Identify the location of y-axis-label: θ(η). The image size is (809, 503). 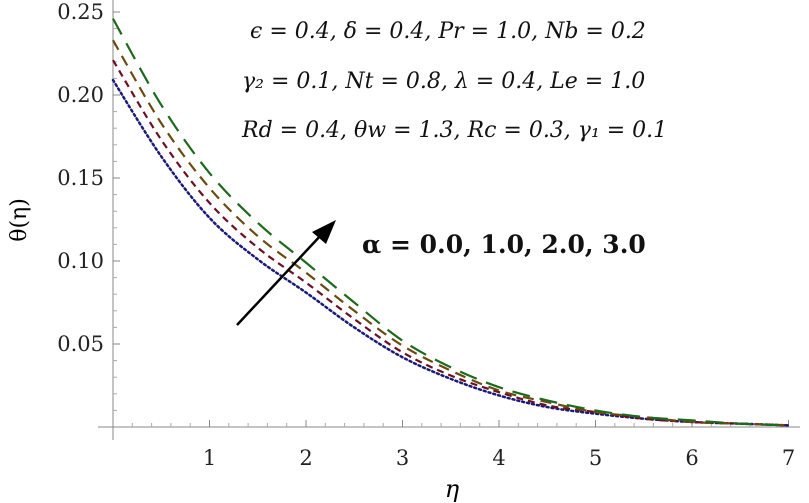
(19, 220).